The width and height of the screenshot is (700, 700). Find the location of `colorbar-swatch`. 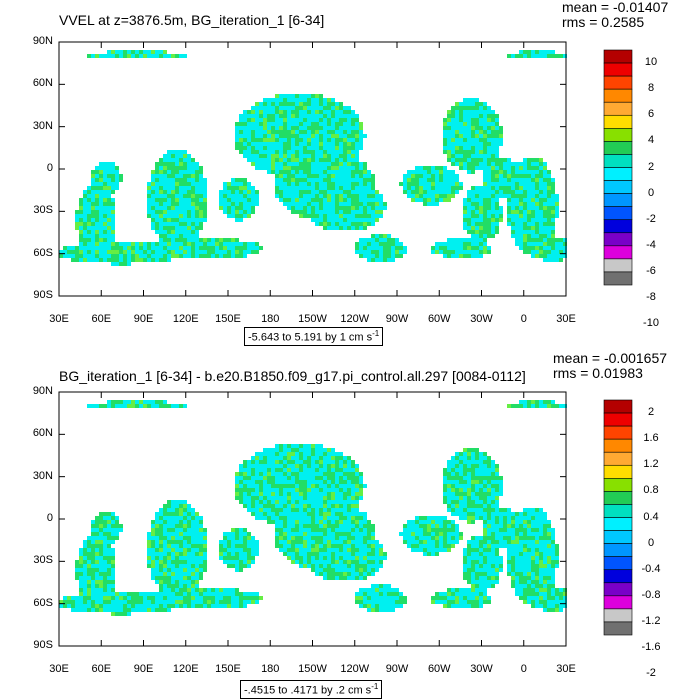

colorbar-swatch is located at coordinates (618, 121).